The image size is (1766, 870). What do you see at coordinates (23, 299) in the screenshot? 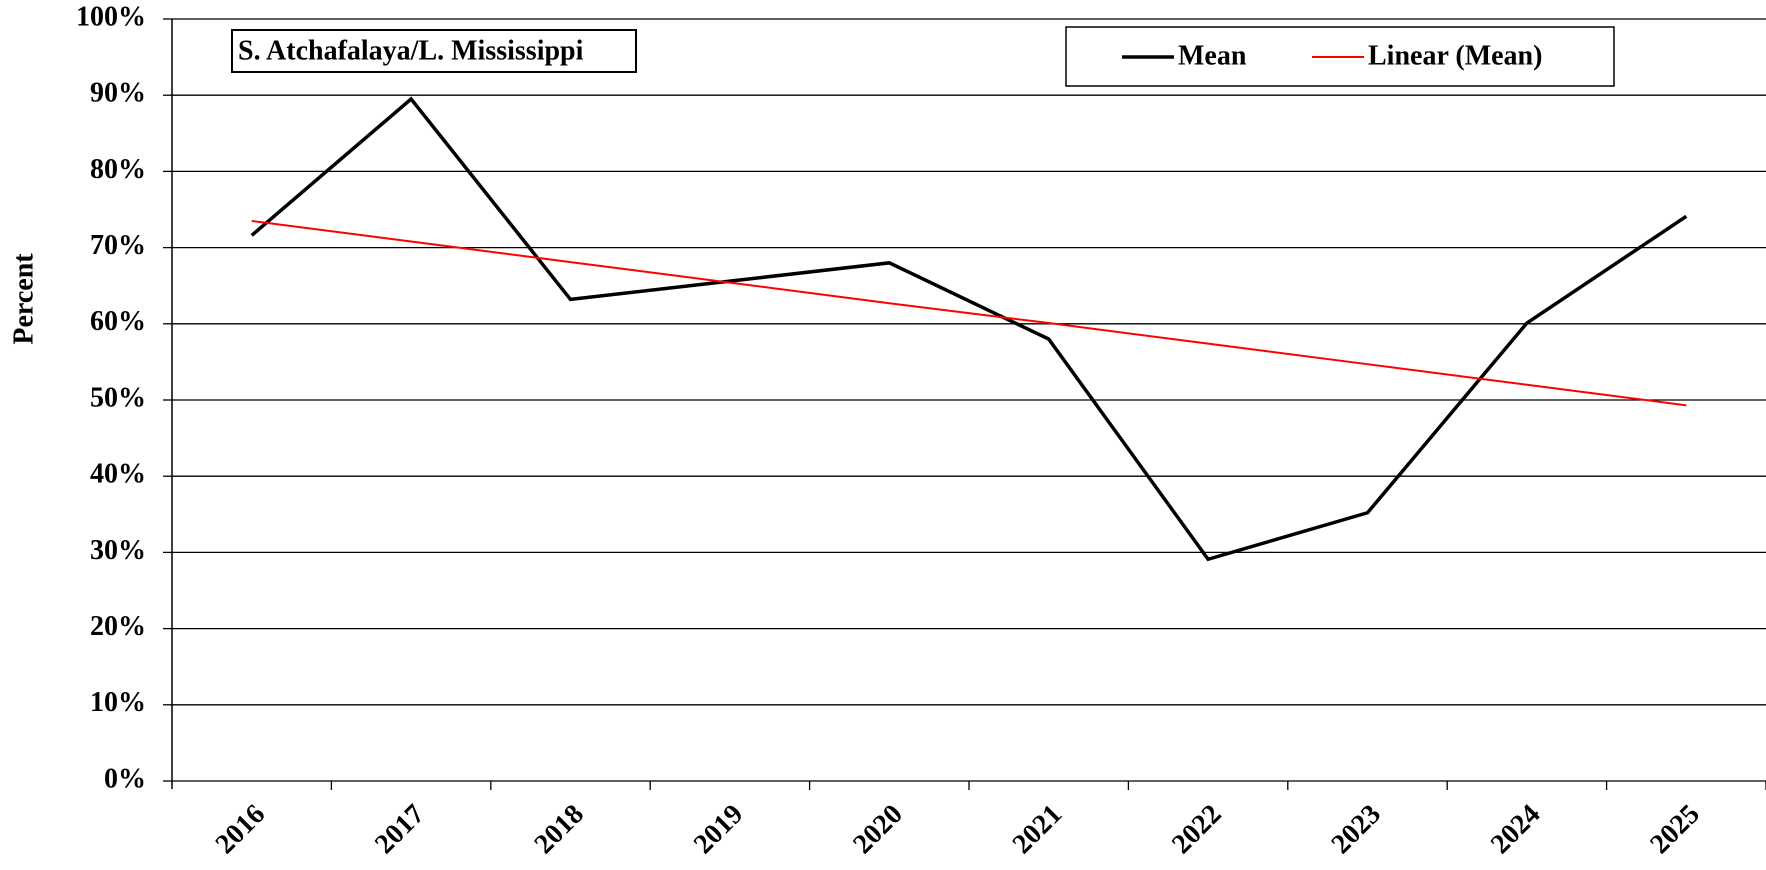
I see `y-axis-label: Percent` at bounding box center [23, 299].